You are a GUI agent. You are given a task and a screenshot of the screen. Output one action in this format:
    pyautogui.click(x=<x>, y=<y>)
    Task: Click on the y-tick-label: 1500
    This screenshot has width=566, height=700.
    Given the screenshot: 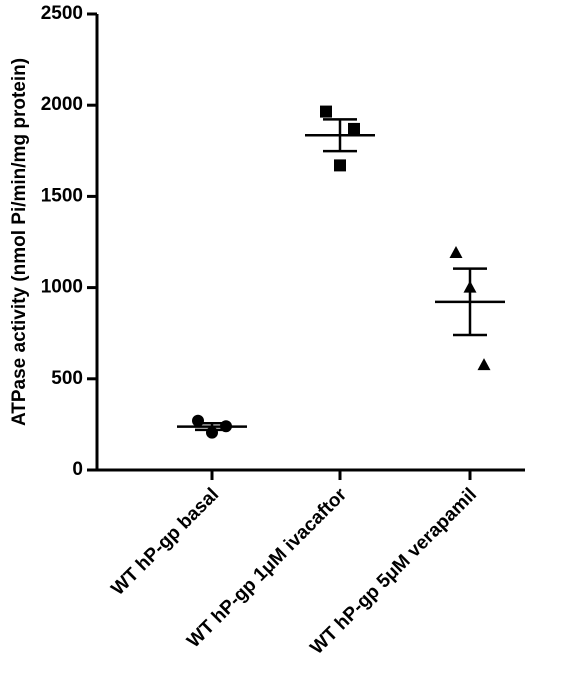 What is the action you would take?
    pyautogui.click(x=62, y=195)
    